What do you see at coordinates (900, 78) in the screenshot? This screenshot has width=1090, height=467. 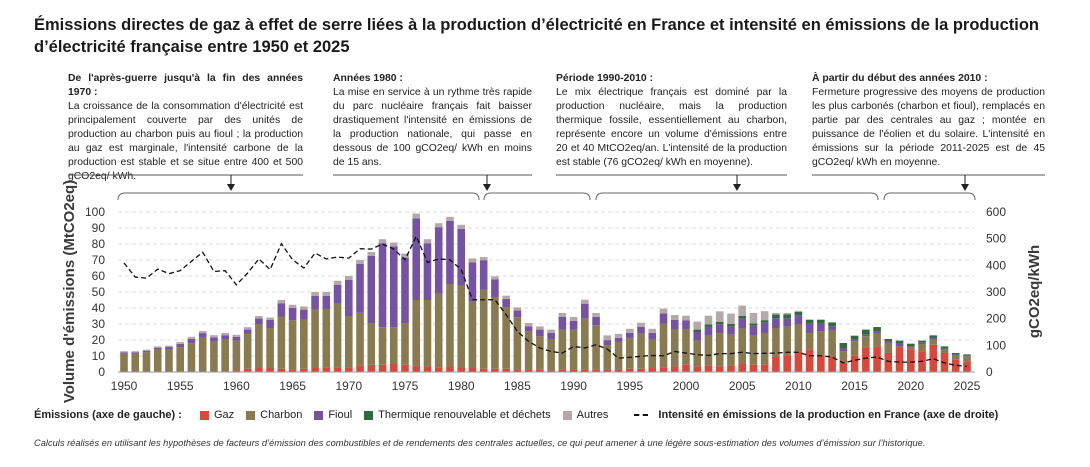 I see `annotation-heading: À partir du début des années 2010 :` at bounding box center [900, 78].